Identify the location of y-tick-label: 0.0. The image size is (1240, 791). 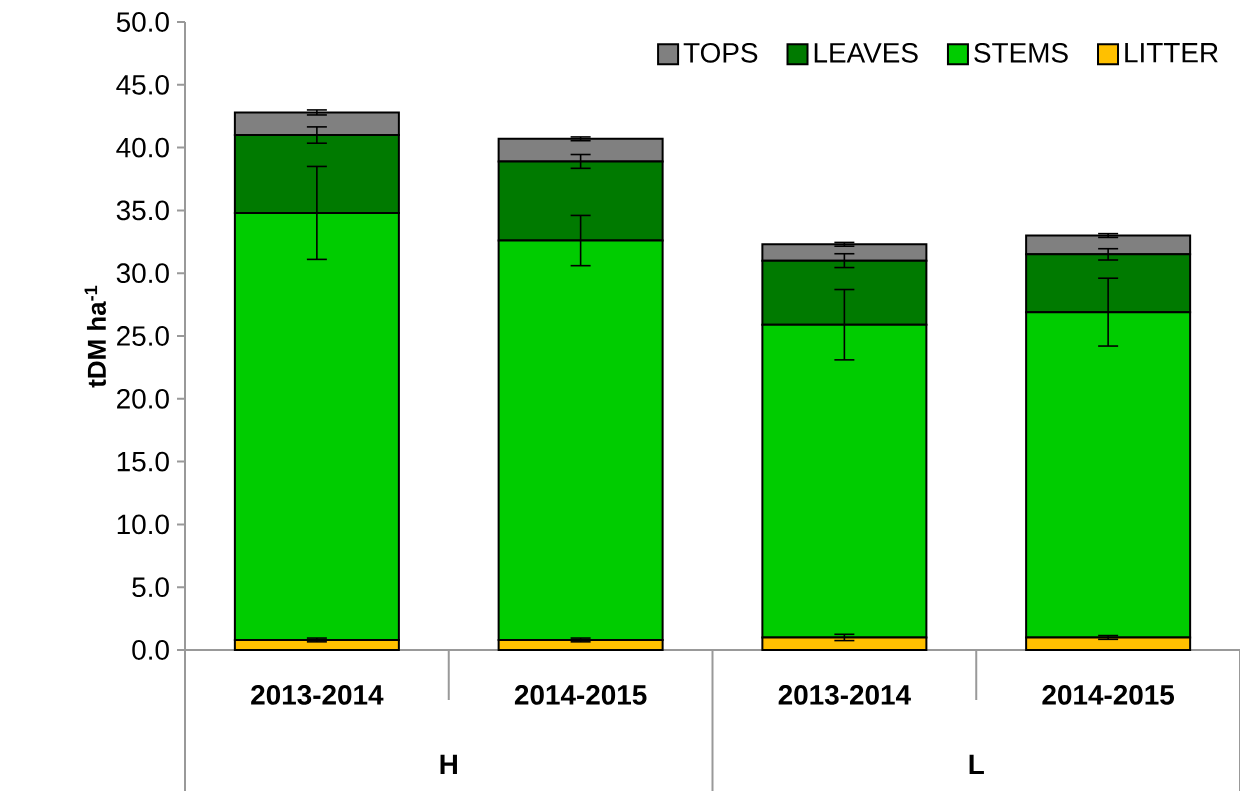
(150, 650).